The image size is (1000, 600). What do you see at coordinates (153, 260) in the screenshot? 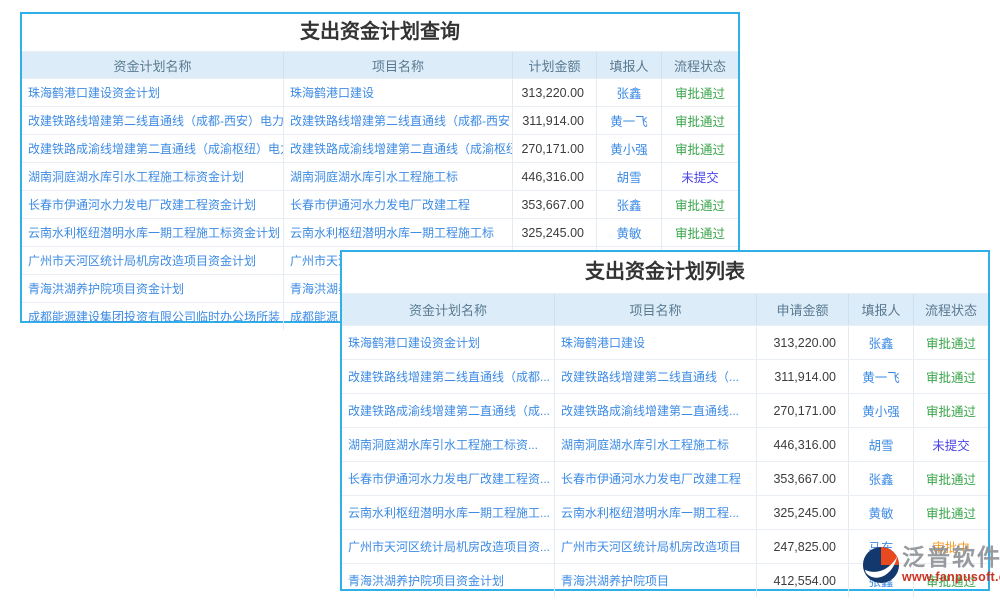
I see `plan-name-cell: 广州市天河区统计局机房改造项目资金计划` at bounding box center [153, 260].